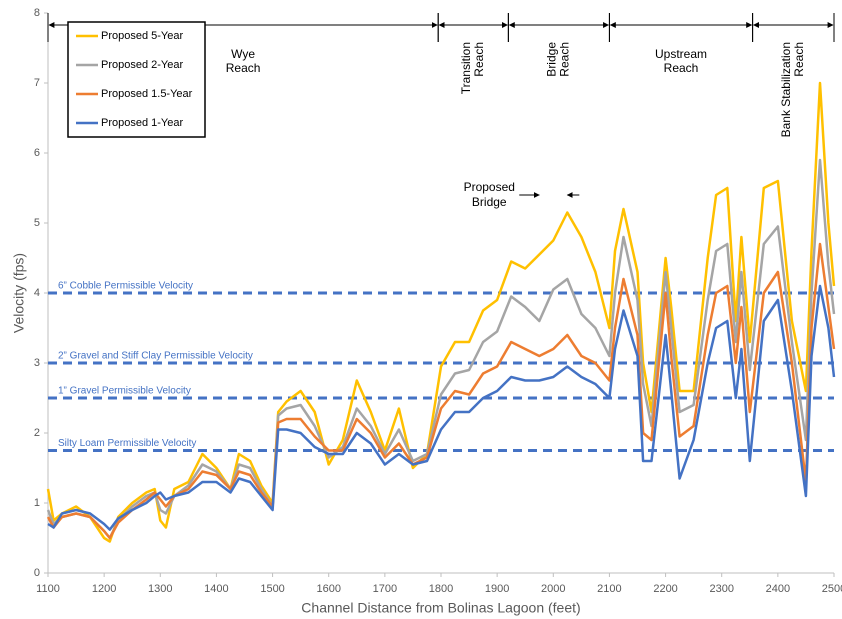 This screenshot has width=842, height=619. What do you see at coordinates (832, 589) in the screenshot?
I see `x-tick-label: 2500` at bounding box center [832, 589].